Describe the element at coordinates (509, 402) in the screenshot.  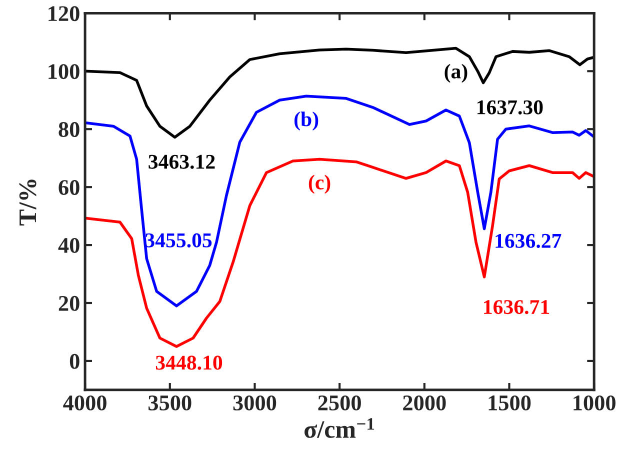
I see `x-tick-label: 1500` at that location.